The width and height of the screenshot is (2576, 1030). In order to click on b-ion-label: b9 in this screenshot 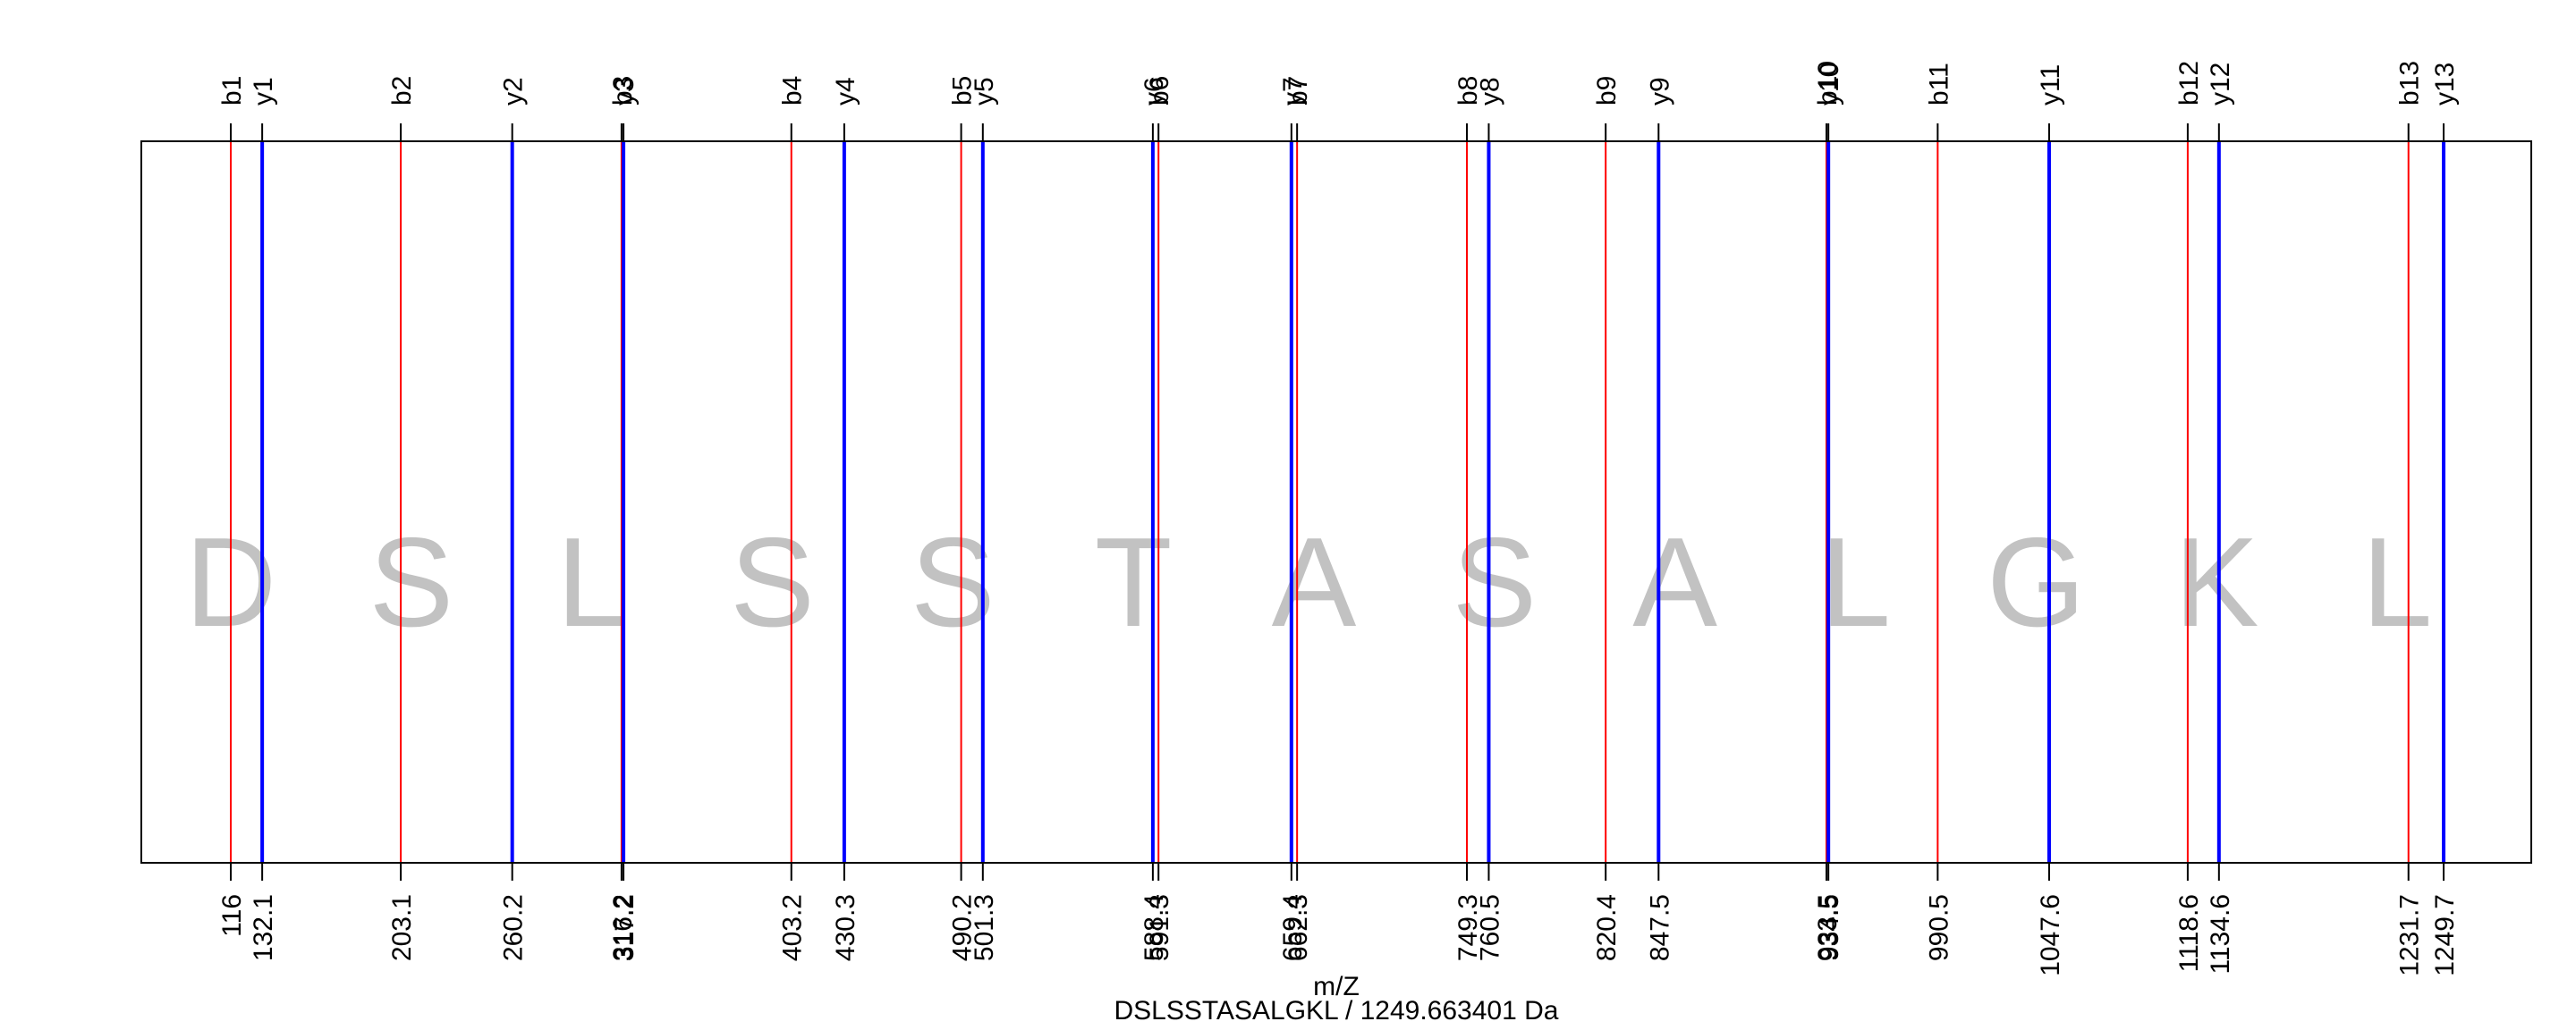, I will do `click(1607, 91)`.